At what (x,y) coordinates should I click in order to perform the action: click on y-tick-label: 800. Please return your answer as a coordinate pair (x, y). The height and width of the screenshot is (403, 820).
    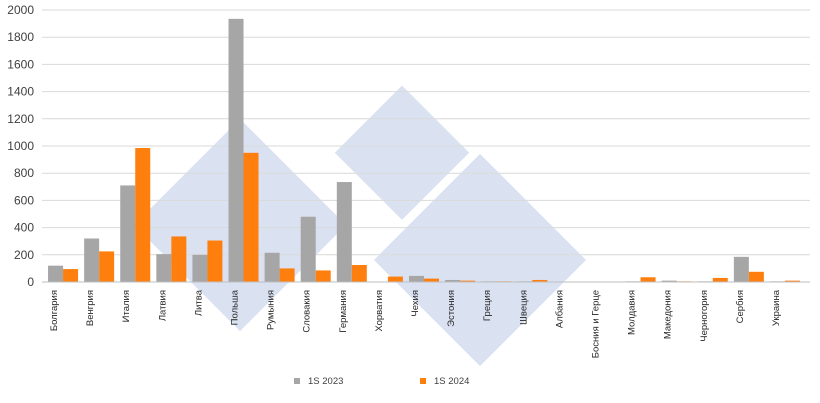
    Looking at the image, I should click on (24, 173).